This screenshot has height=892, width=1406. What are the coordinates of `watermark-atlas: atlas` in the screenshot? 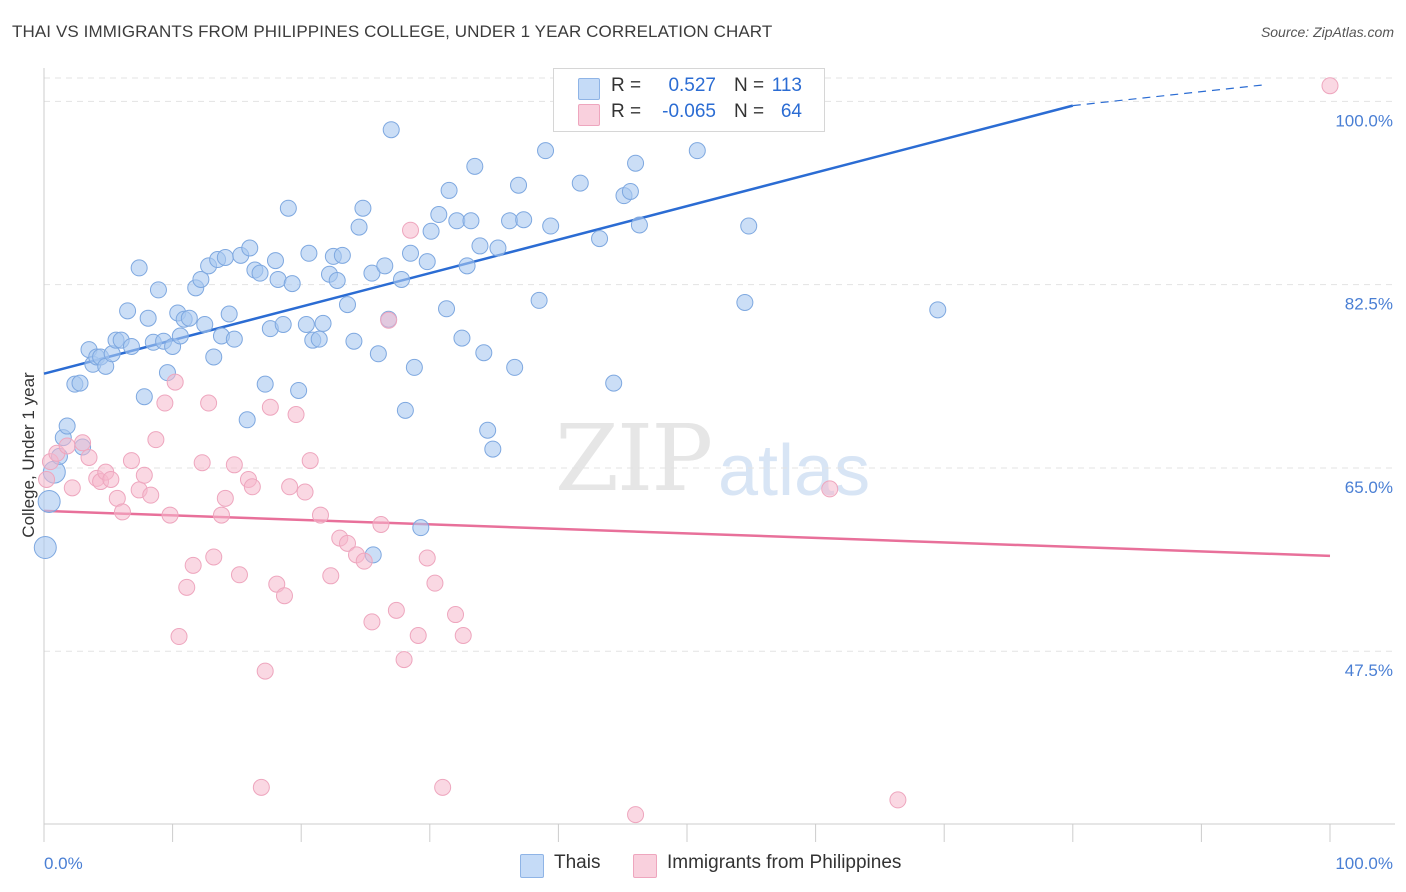 It's located at (794, 471).